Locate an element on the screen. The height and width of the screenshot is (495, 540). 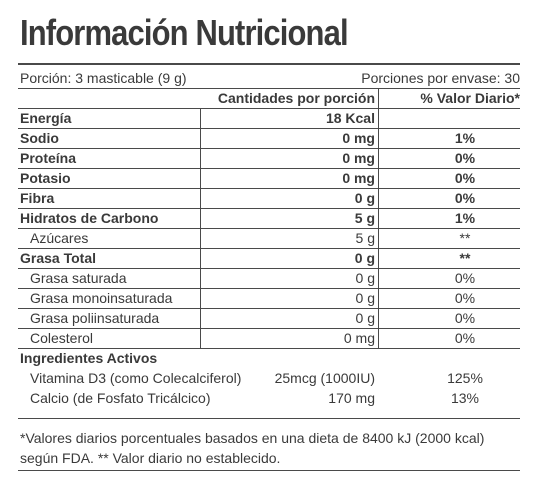
ingredients-rule is located at coordinates (269, 348).